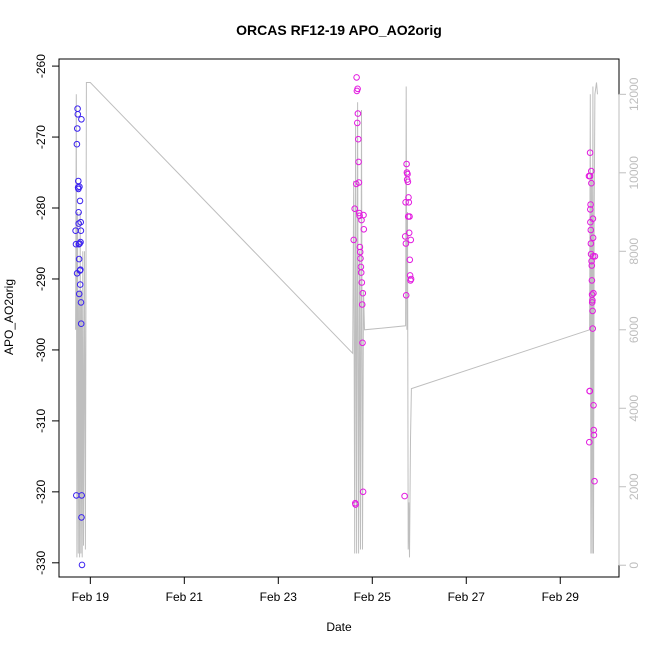 The image size is (650, 650). Describe the element at coordinates (373, 597) in the screenshot. I see `x-tick-label: Feb 25` at that location.